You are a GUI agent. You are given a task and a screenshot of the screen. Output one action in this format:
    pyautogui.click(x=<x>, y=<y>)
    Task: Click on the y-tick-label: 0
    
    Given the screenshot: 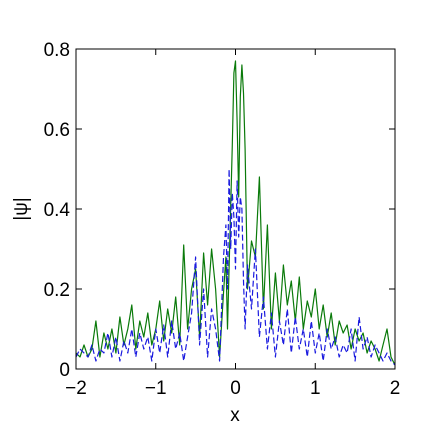 What is the action you would take?
    pyautogui.click(x=64, y=370)
    